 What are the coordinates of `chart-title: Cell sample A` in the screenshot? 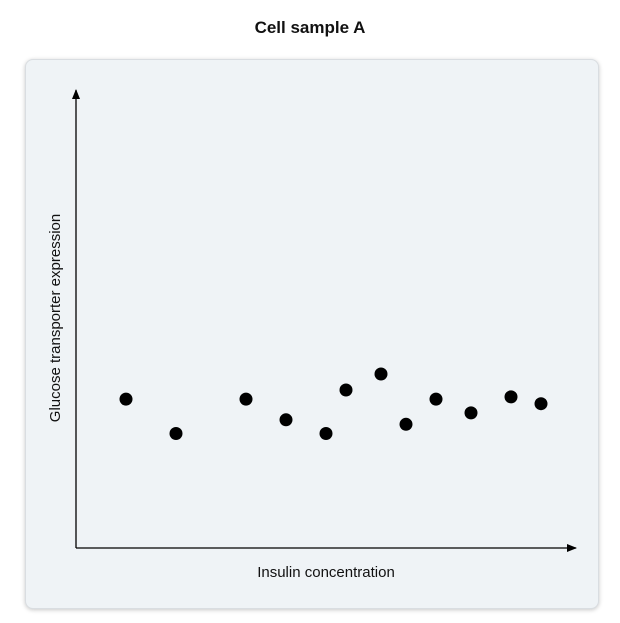 It's located at (310, 27).